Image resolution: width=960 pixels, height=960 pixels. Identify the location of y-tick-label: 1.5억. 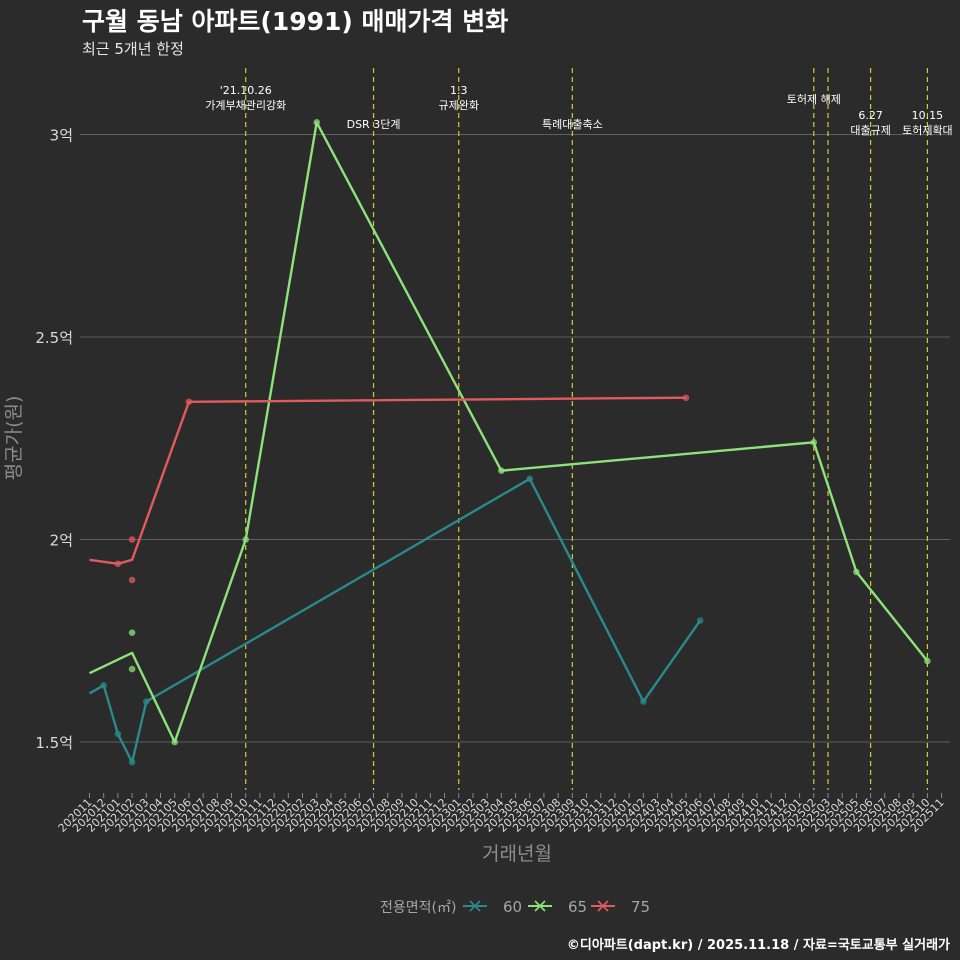
(54, 743).